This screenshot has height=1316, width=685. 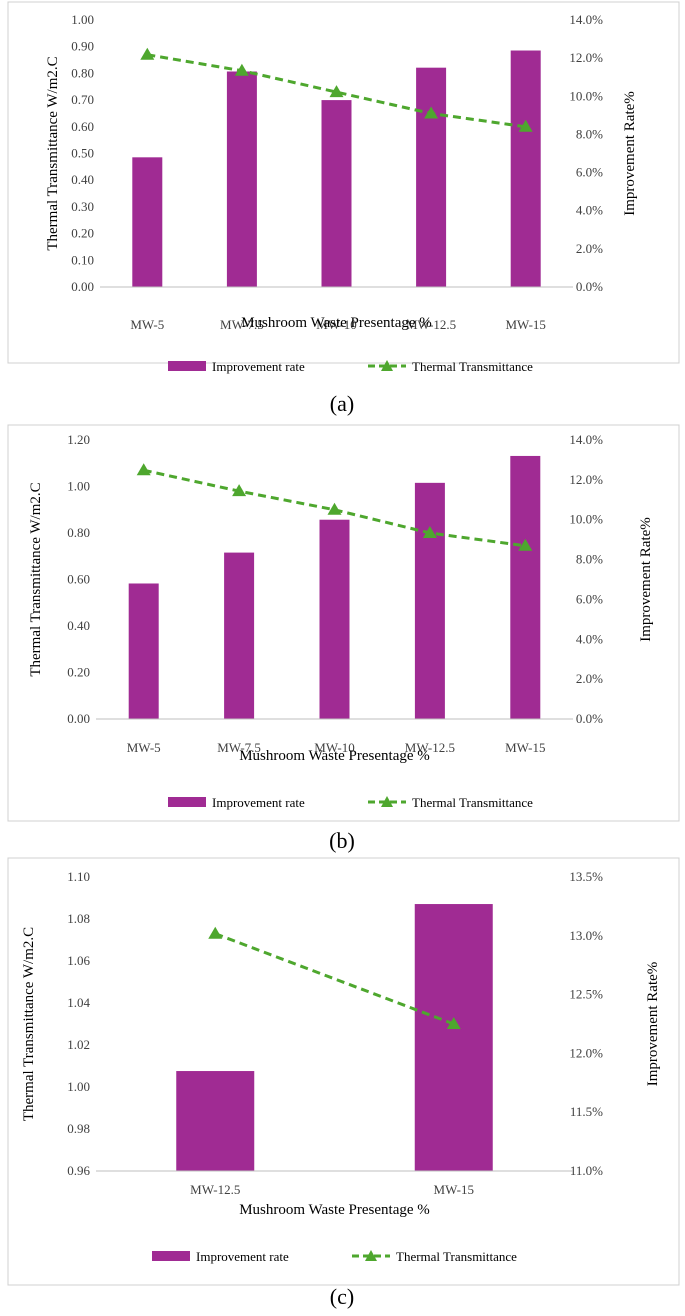 What do you see at coordinates (342, 840) in the screenshot?
I see `panel-caption: (b)` at bounding box center [342, 840].